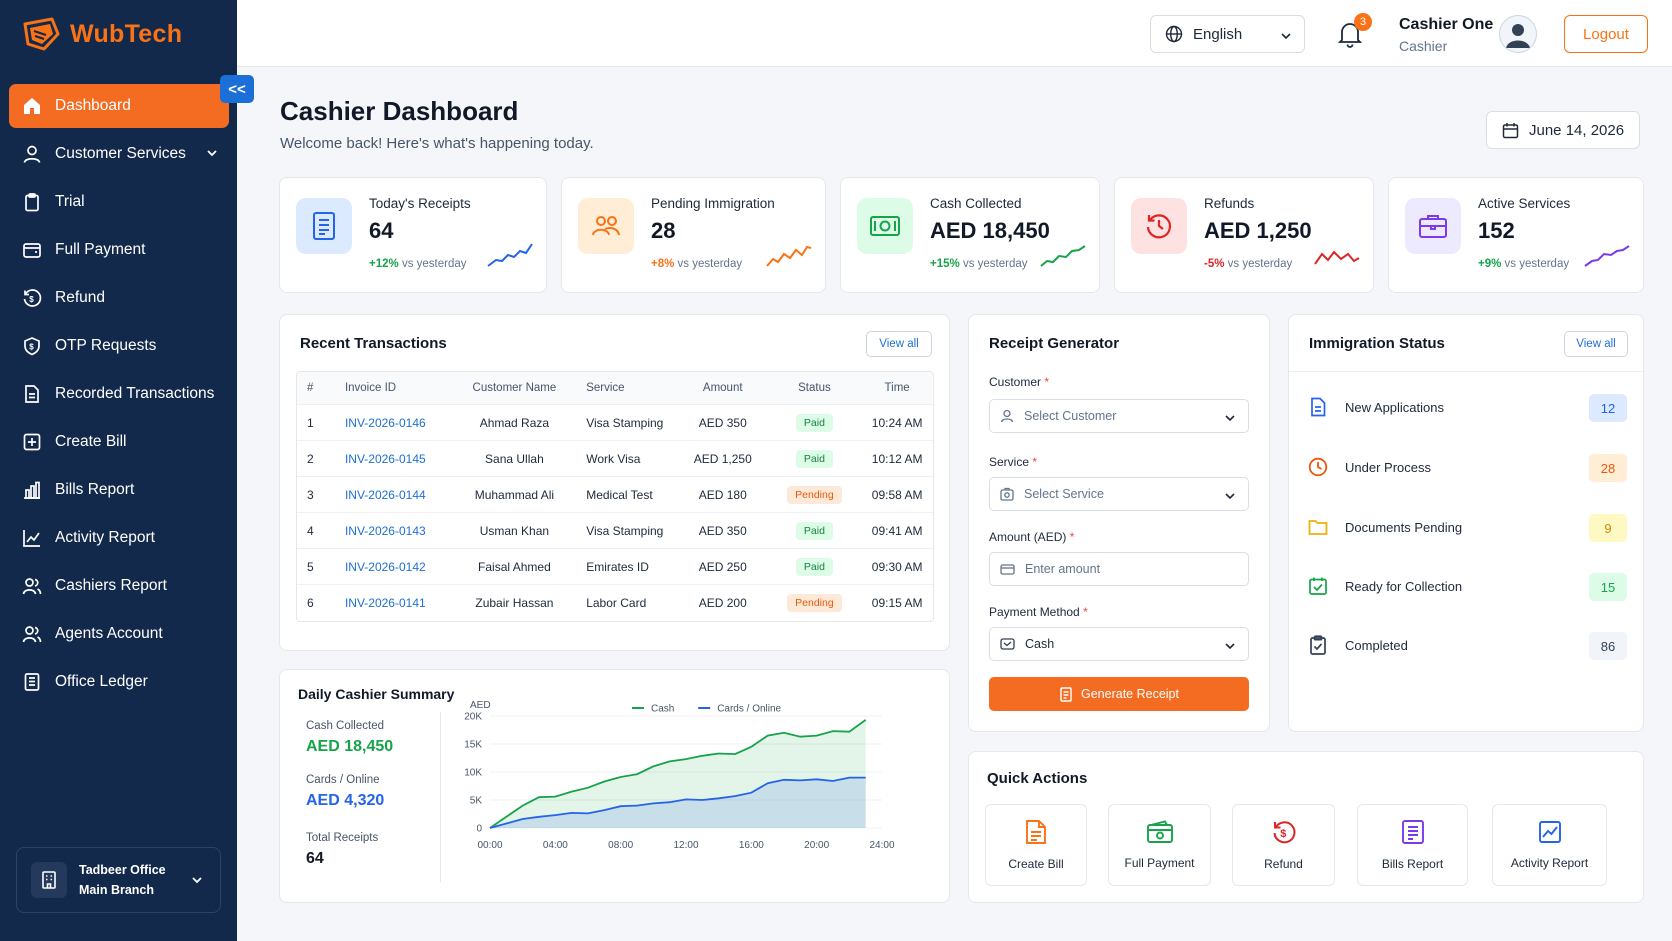 This screenshot has height=941, width=1672. Describe the element at coordinates (1412, 845) in the screenshot. I see `quick-action-bills-report: Bills Report` at that location.